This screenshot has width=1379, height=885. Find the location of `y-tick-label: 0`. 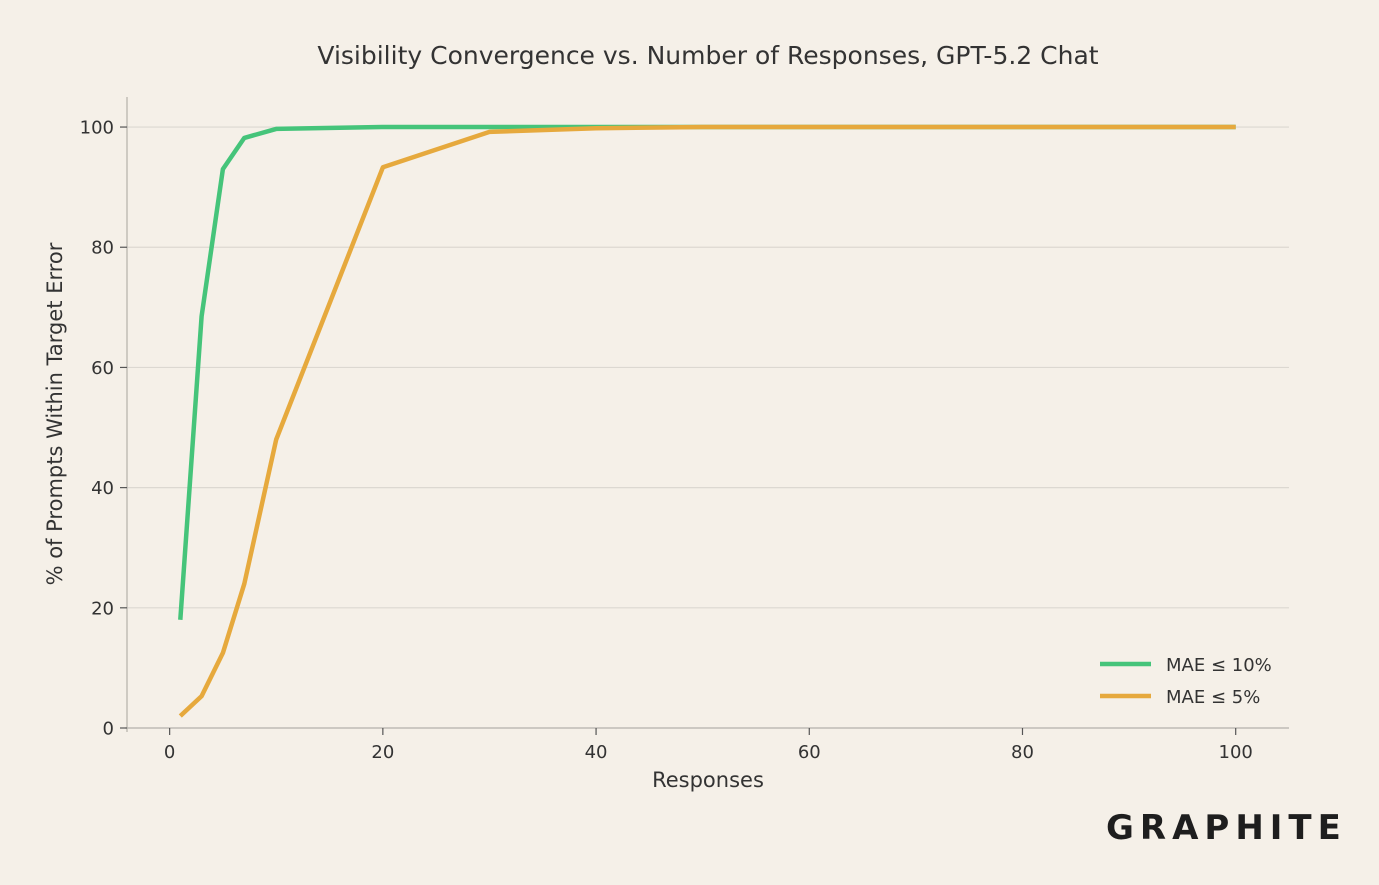

y-tick-label: 0 is located at coordinates (108, 729).